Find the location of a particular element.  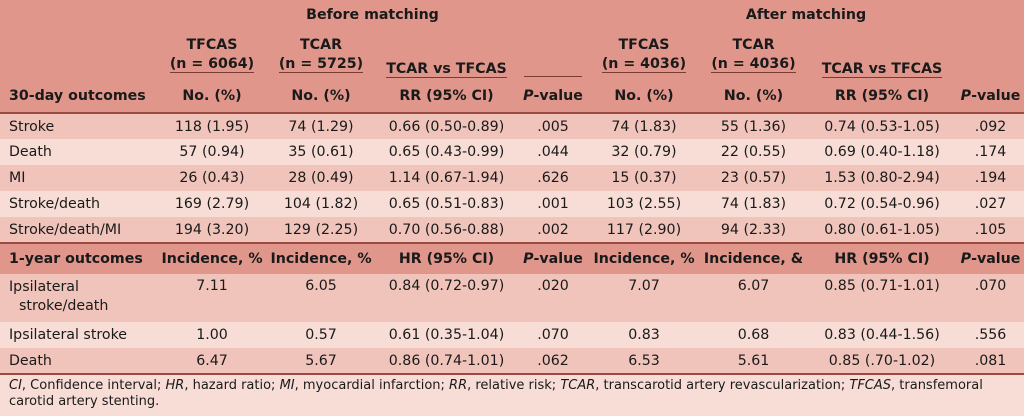

before-comparison-header: TCAR vs TFCAS is located at coordinates (446, 55).